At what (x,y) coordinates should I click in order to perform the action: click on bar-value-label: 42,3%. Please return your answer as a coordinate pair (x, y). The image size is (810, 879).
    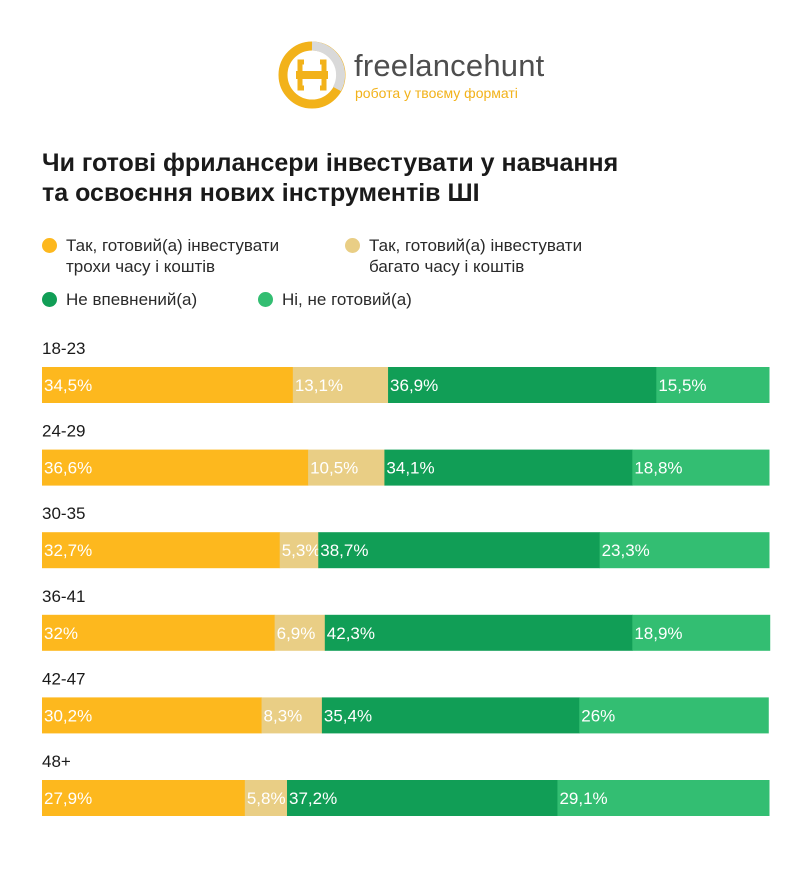
    Looking at the image, I should click on (351, 633).